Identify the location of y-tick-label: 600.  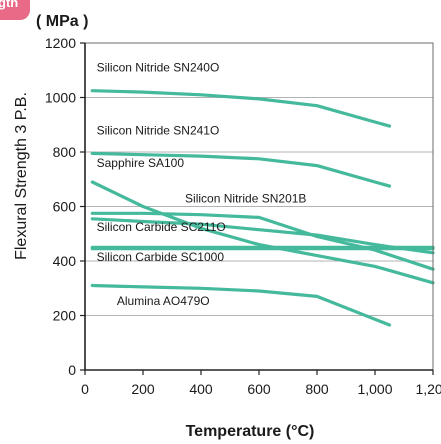
(65, 207).